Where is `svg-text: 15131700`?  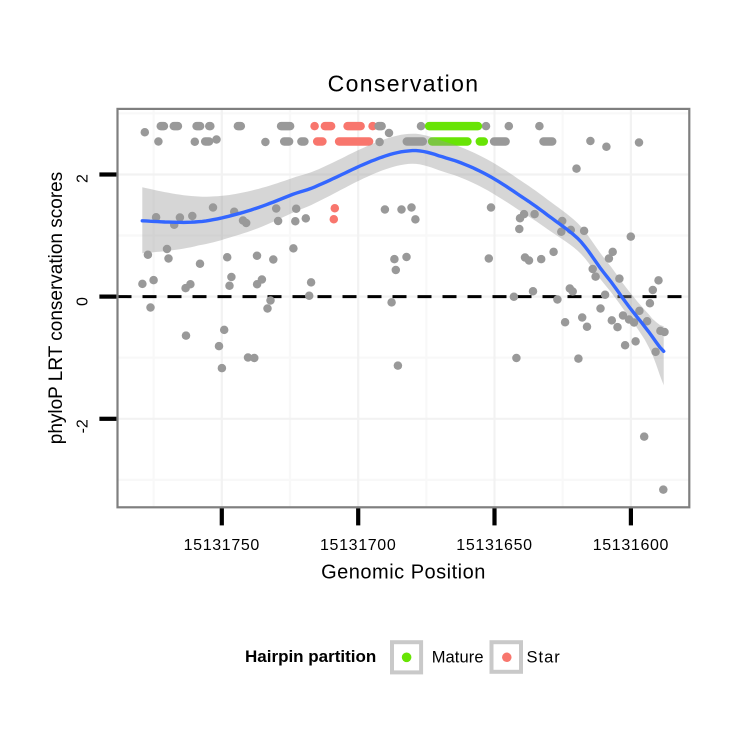 svg-text: 15131700 is located at coordinates (358, 545).